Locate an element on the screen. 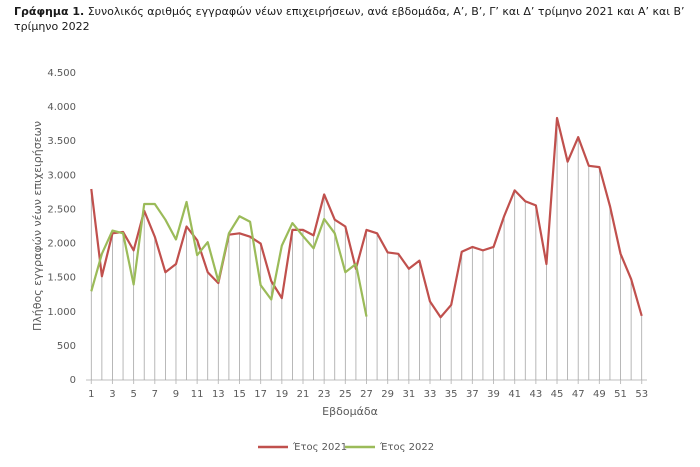 The image size is (700, 467). x-tick-label: 3 is located at coordinates (112, 394).